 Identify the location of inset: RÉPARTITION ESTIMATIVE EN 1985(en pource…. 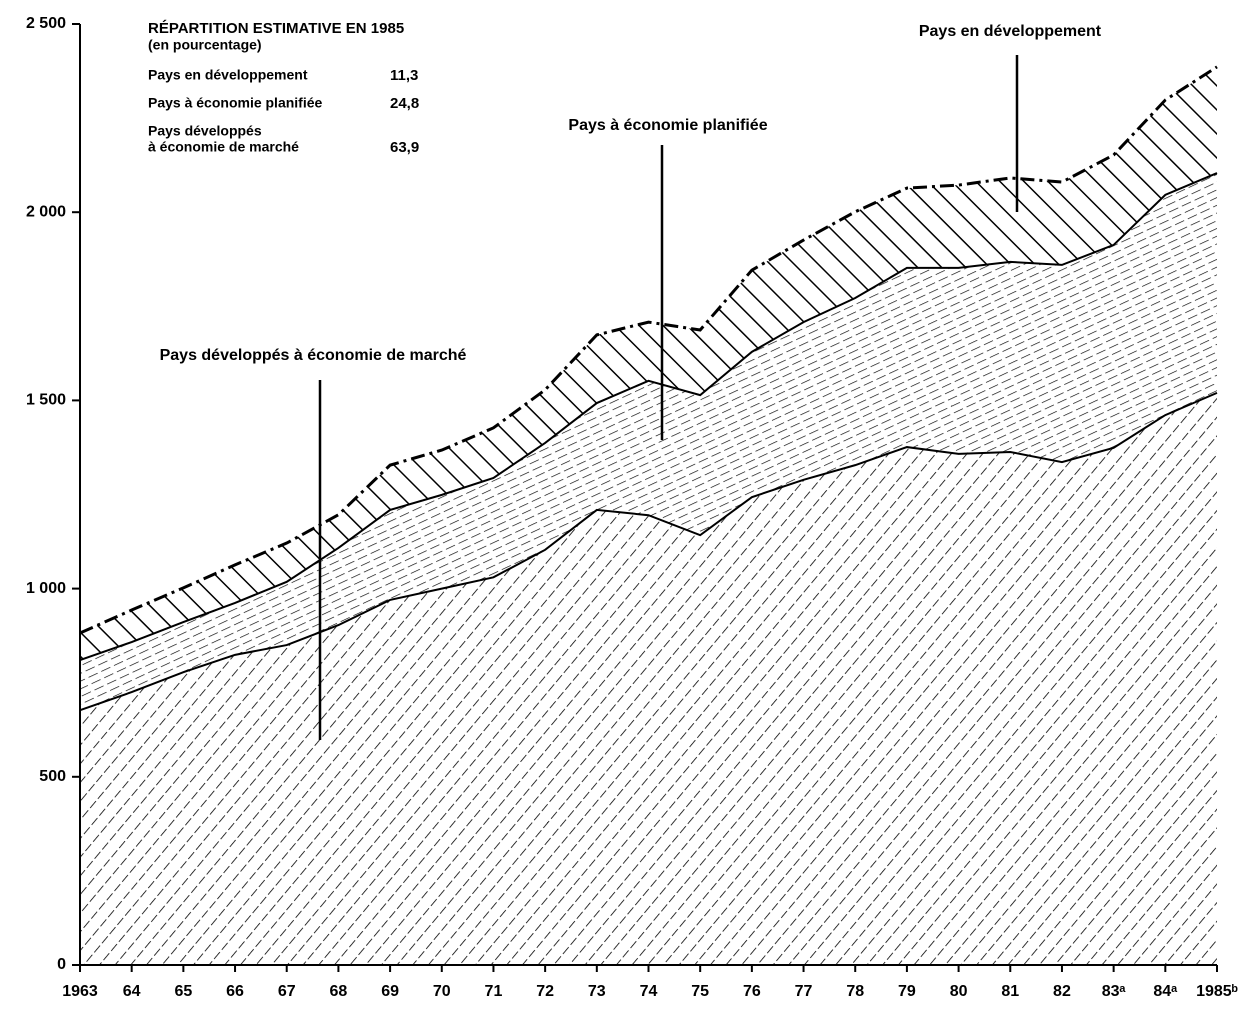
(283, 88).